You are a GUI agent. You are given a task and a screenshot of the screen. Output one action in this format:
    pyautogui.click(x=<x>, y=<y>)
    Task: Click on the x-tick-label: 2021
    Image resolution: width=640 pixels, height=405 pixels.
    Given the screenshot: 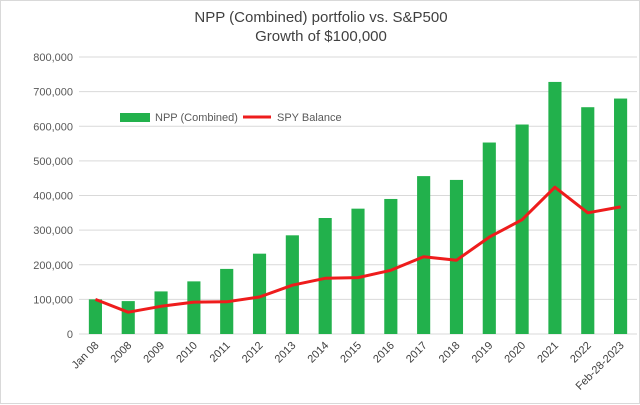 What is the action you would take?
    pyautogui.click(x=548, y=353)
    